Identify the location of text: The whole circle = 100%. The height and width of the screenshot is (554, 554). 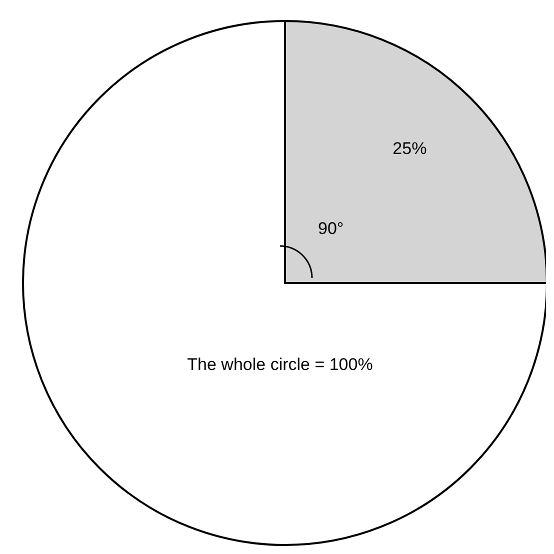
(280, 364).